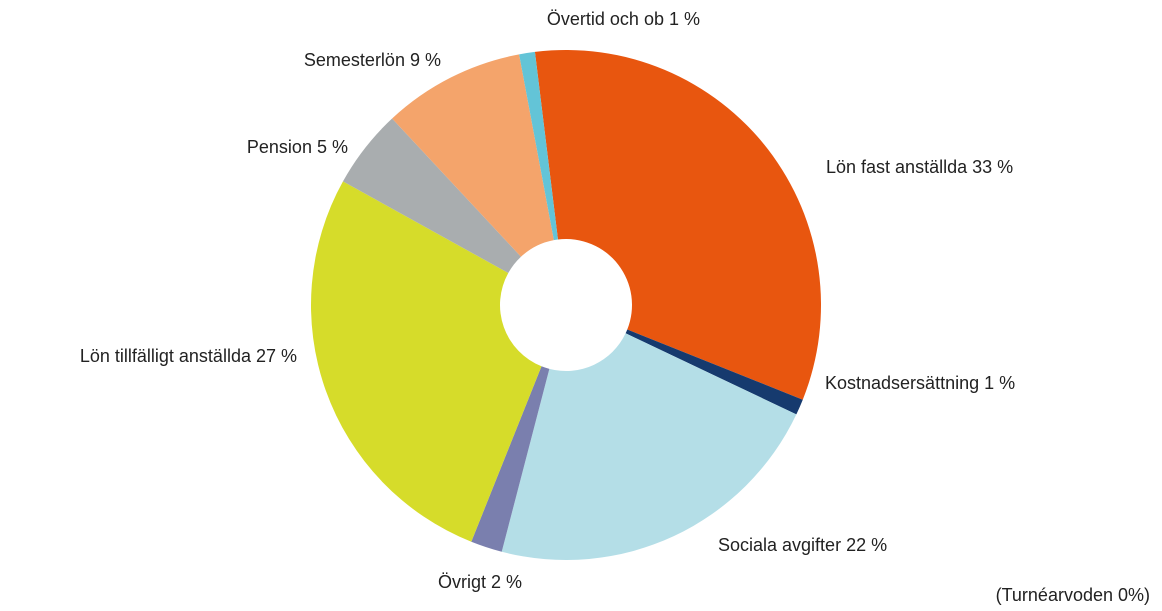 Image resolution: width=1162 pixels, height=611 pixels. Describe the element at coordinates (332, 147) in the screenshot. I see `value-label: 5 %` at that location.